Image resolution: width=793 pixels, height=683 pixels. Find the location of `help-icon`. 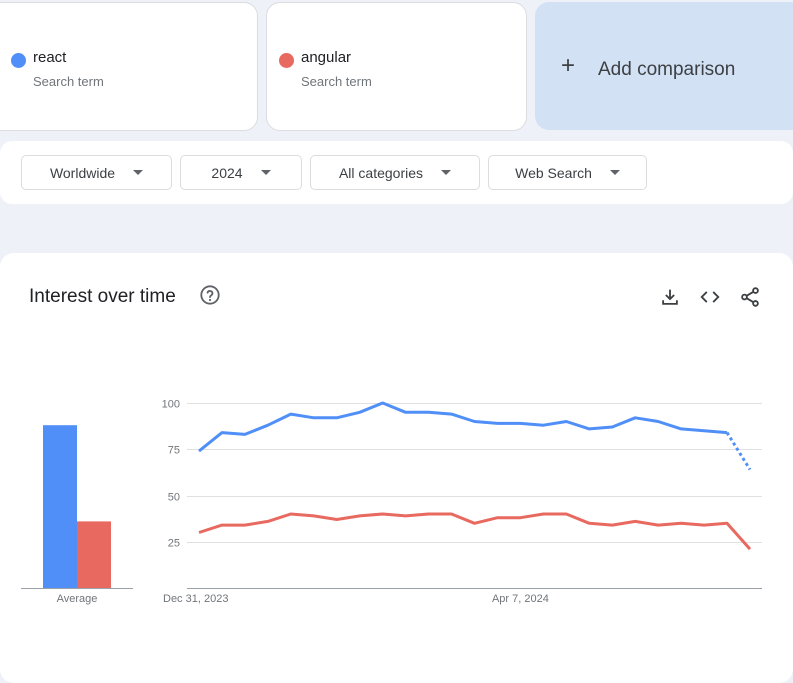

help-icon is located at coordinates (210, 295).